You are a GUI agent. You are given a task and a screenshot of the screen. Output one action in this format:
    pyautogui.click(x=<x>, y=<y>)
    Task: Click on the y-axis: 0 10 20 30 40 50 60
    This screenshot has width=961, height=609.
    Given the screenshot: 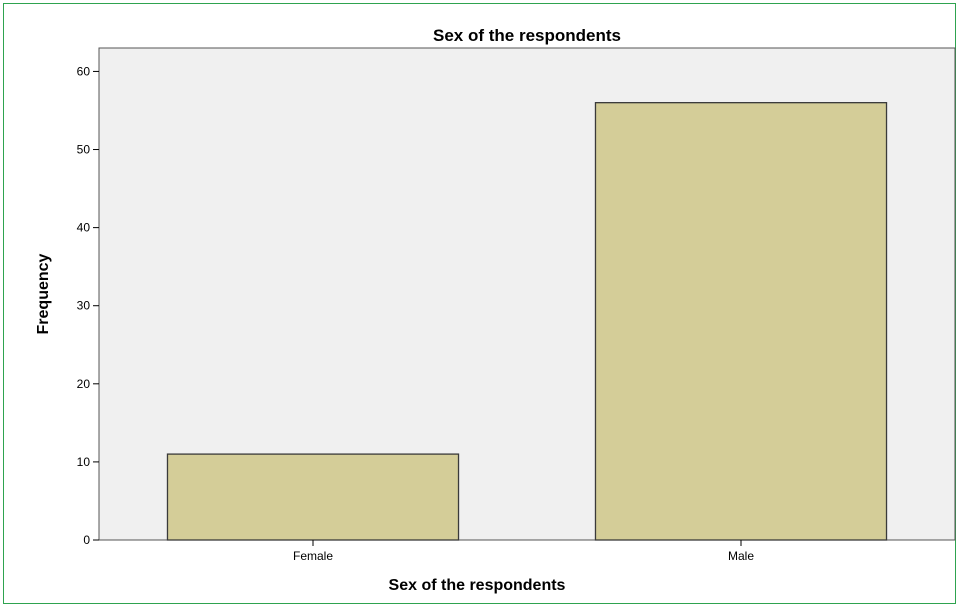 What is the action you would take?
    pyautogui.click(x=88, y=305)
    